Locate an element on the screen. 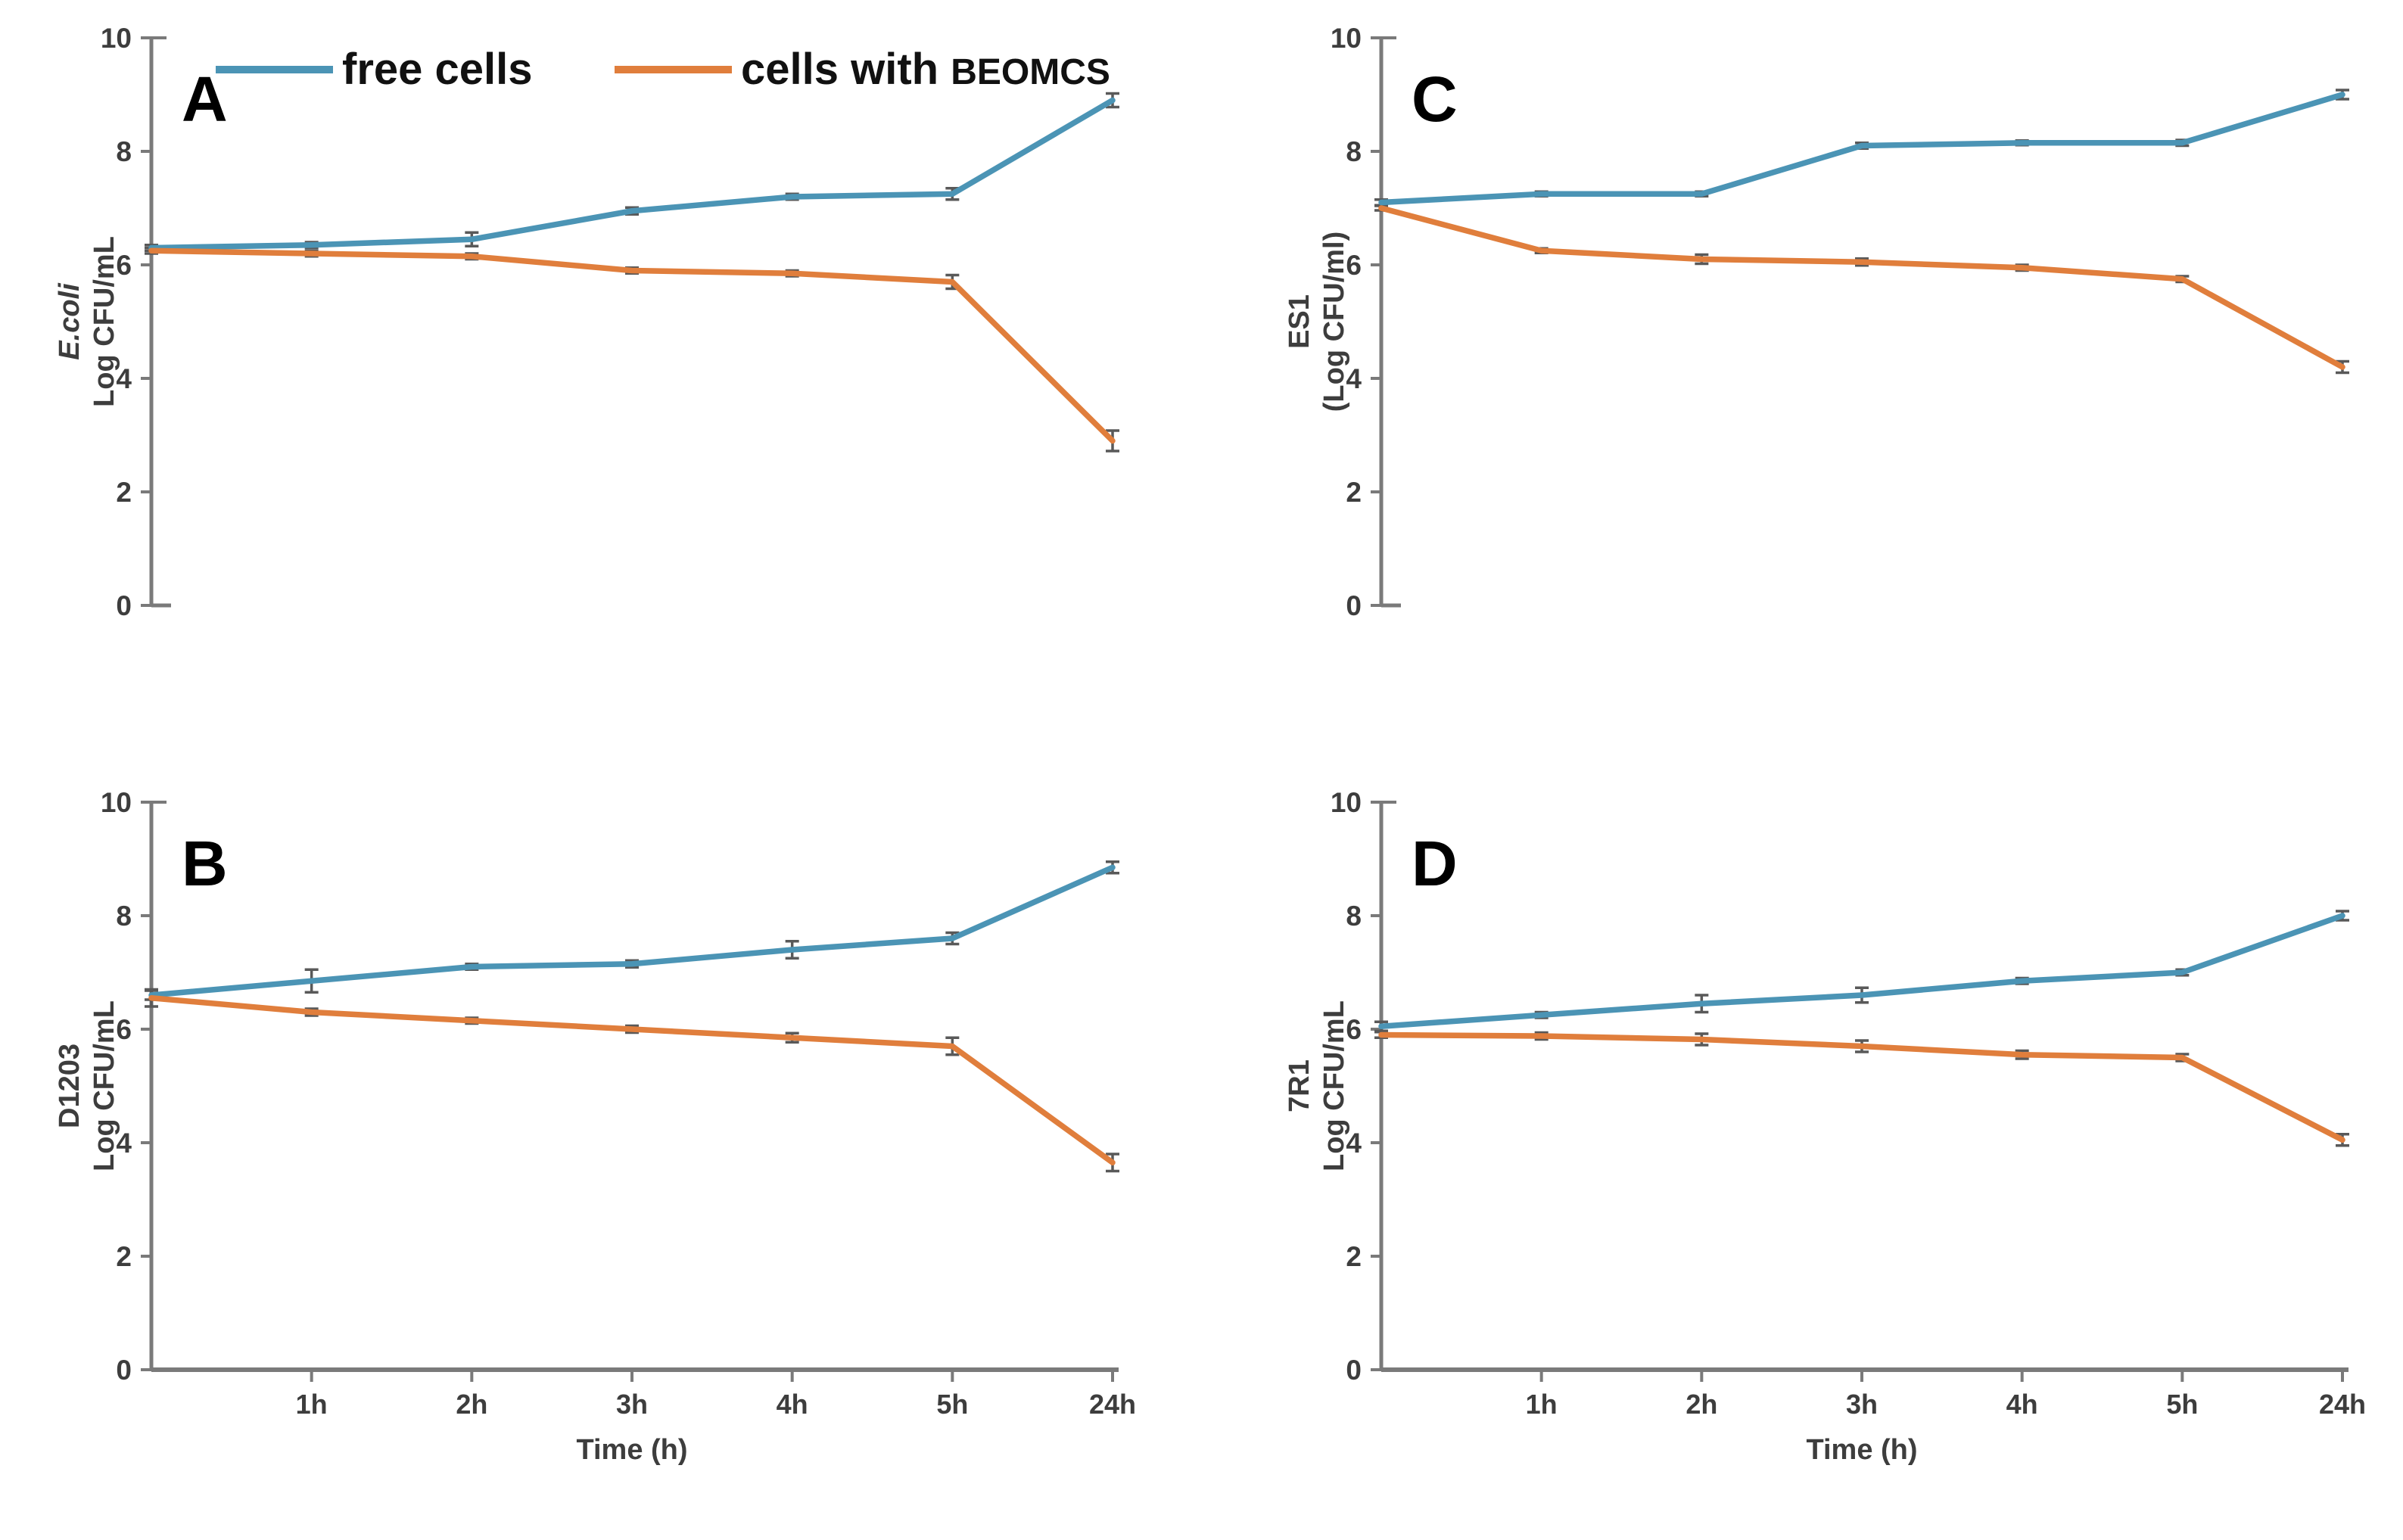  y-axis-label-line1: ES1 is located at coordinates (1300, 321).